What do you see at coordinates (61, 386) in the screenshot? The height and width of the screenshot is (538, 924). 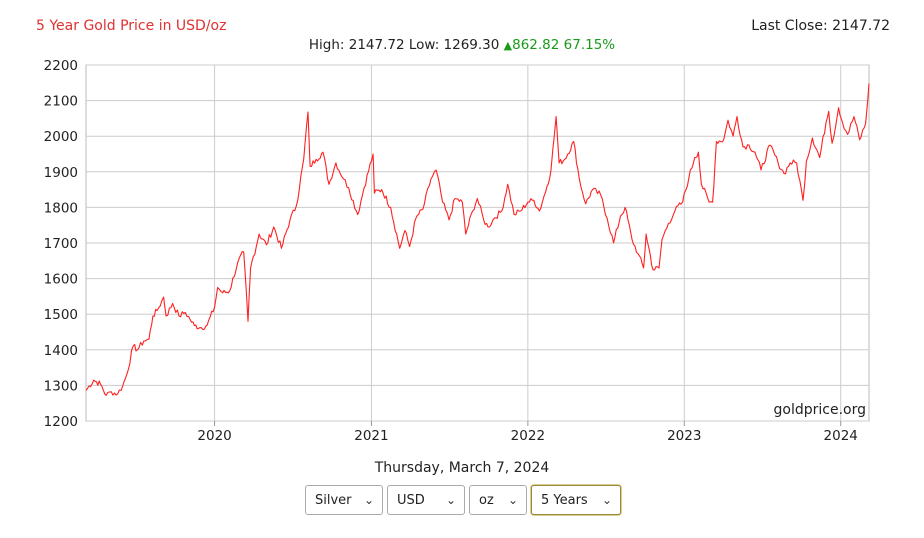 I see `y-tick-label: 1300` at bounding box center [61, 386].